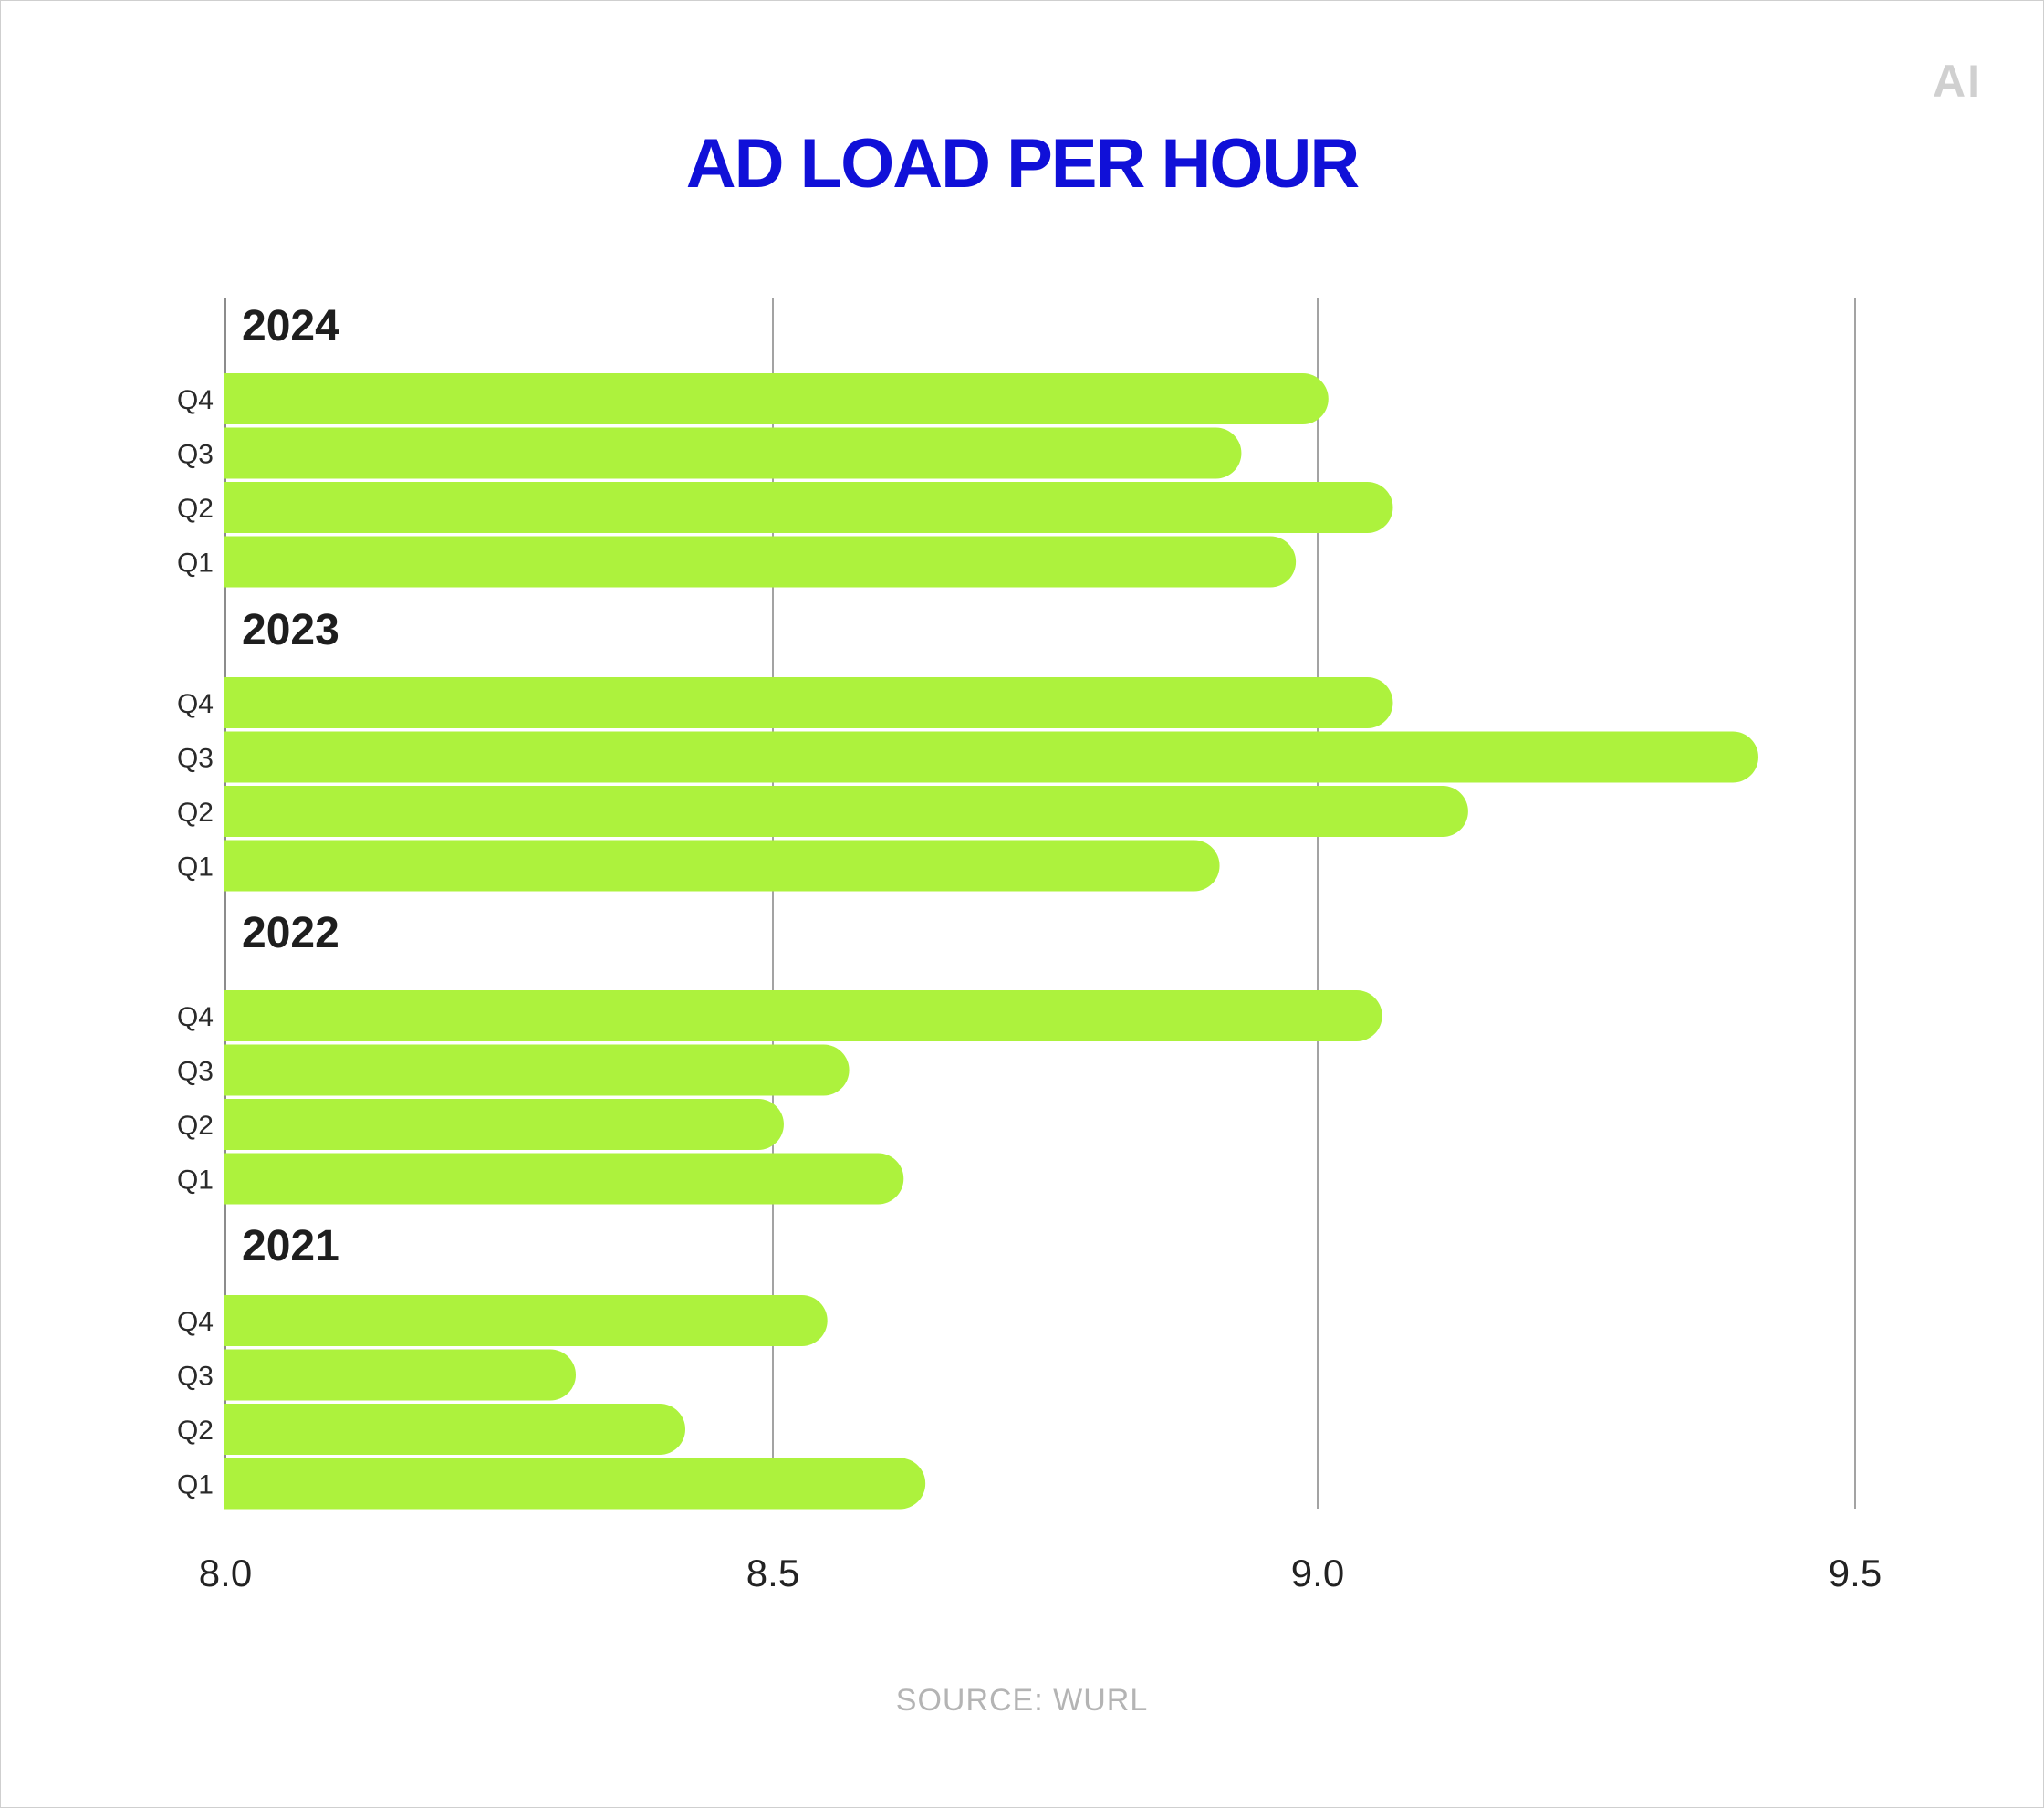  Describe the element at coordinates (1022, 164) in the screenshot. I see `chart-title: AD LOAD PER HOUR` at that location.